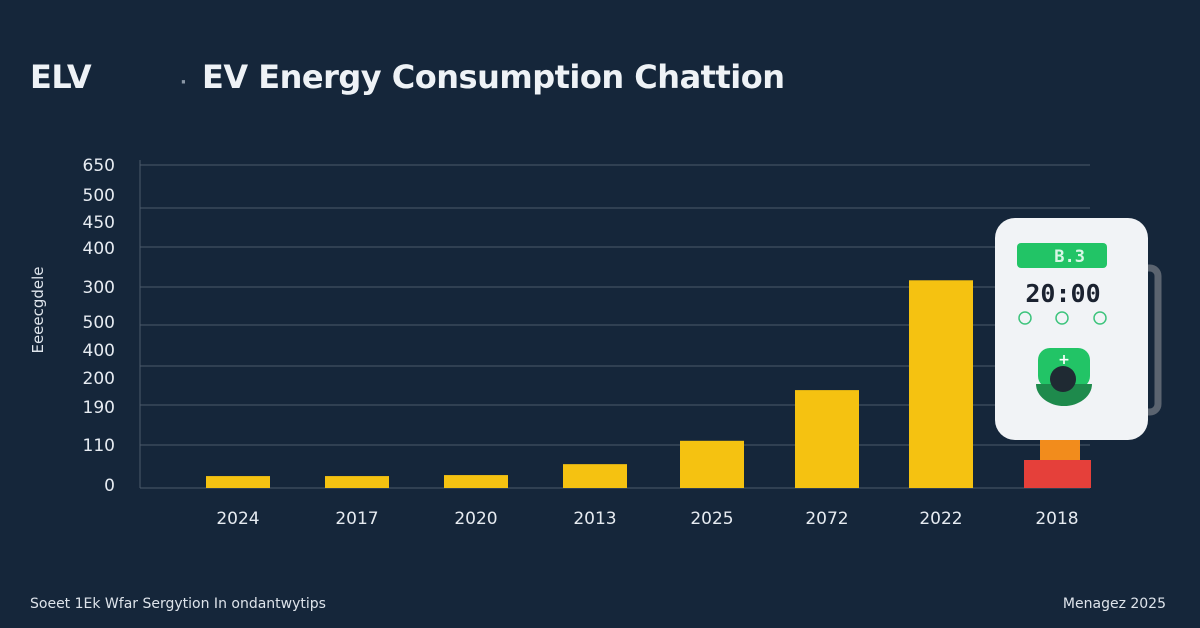 The height and width of the screenshot is (628, 1200). I want to click on x-tick-label: 2072, so click(826, 519).